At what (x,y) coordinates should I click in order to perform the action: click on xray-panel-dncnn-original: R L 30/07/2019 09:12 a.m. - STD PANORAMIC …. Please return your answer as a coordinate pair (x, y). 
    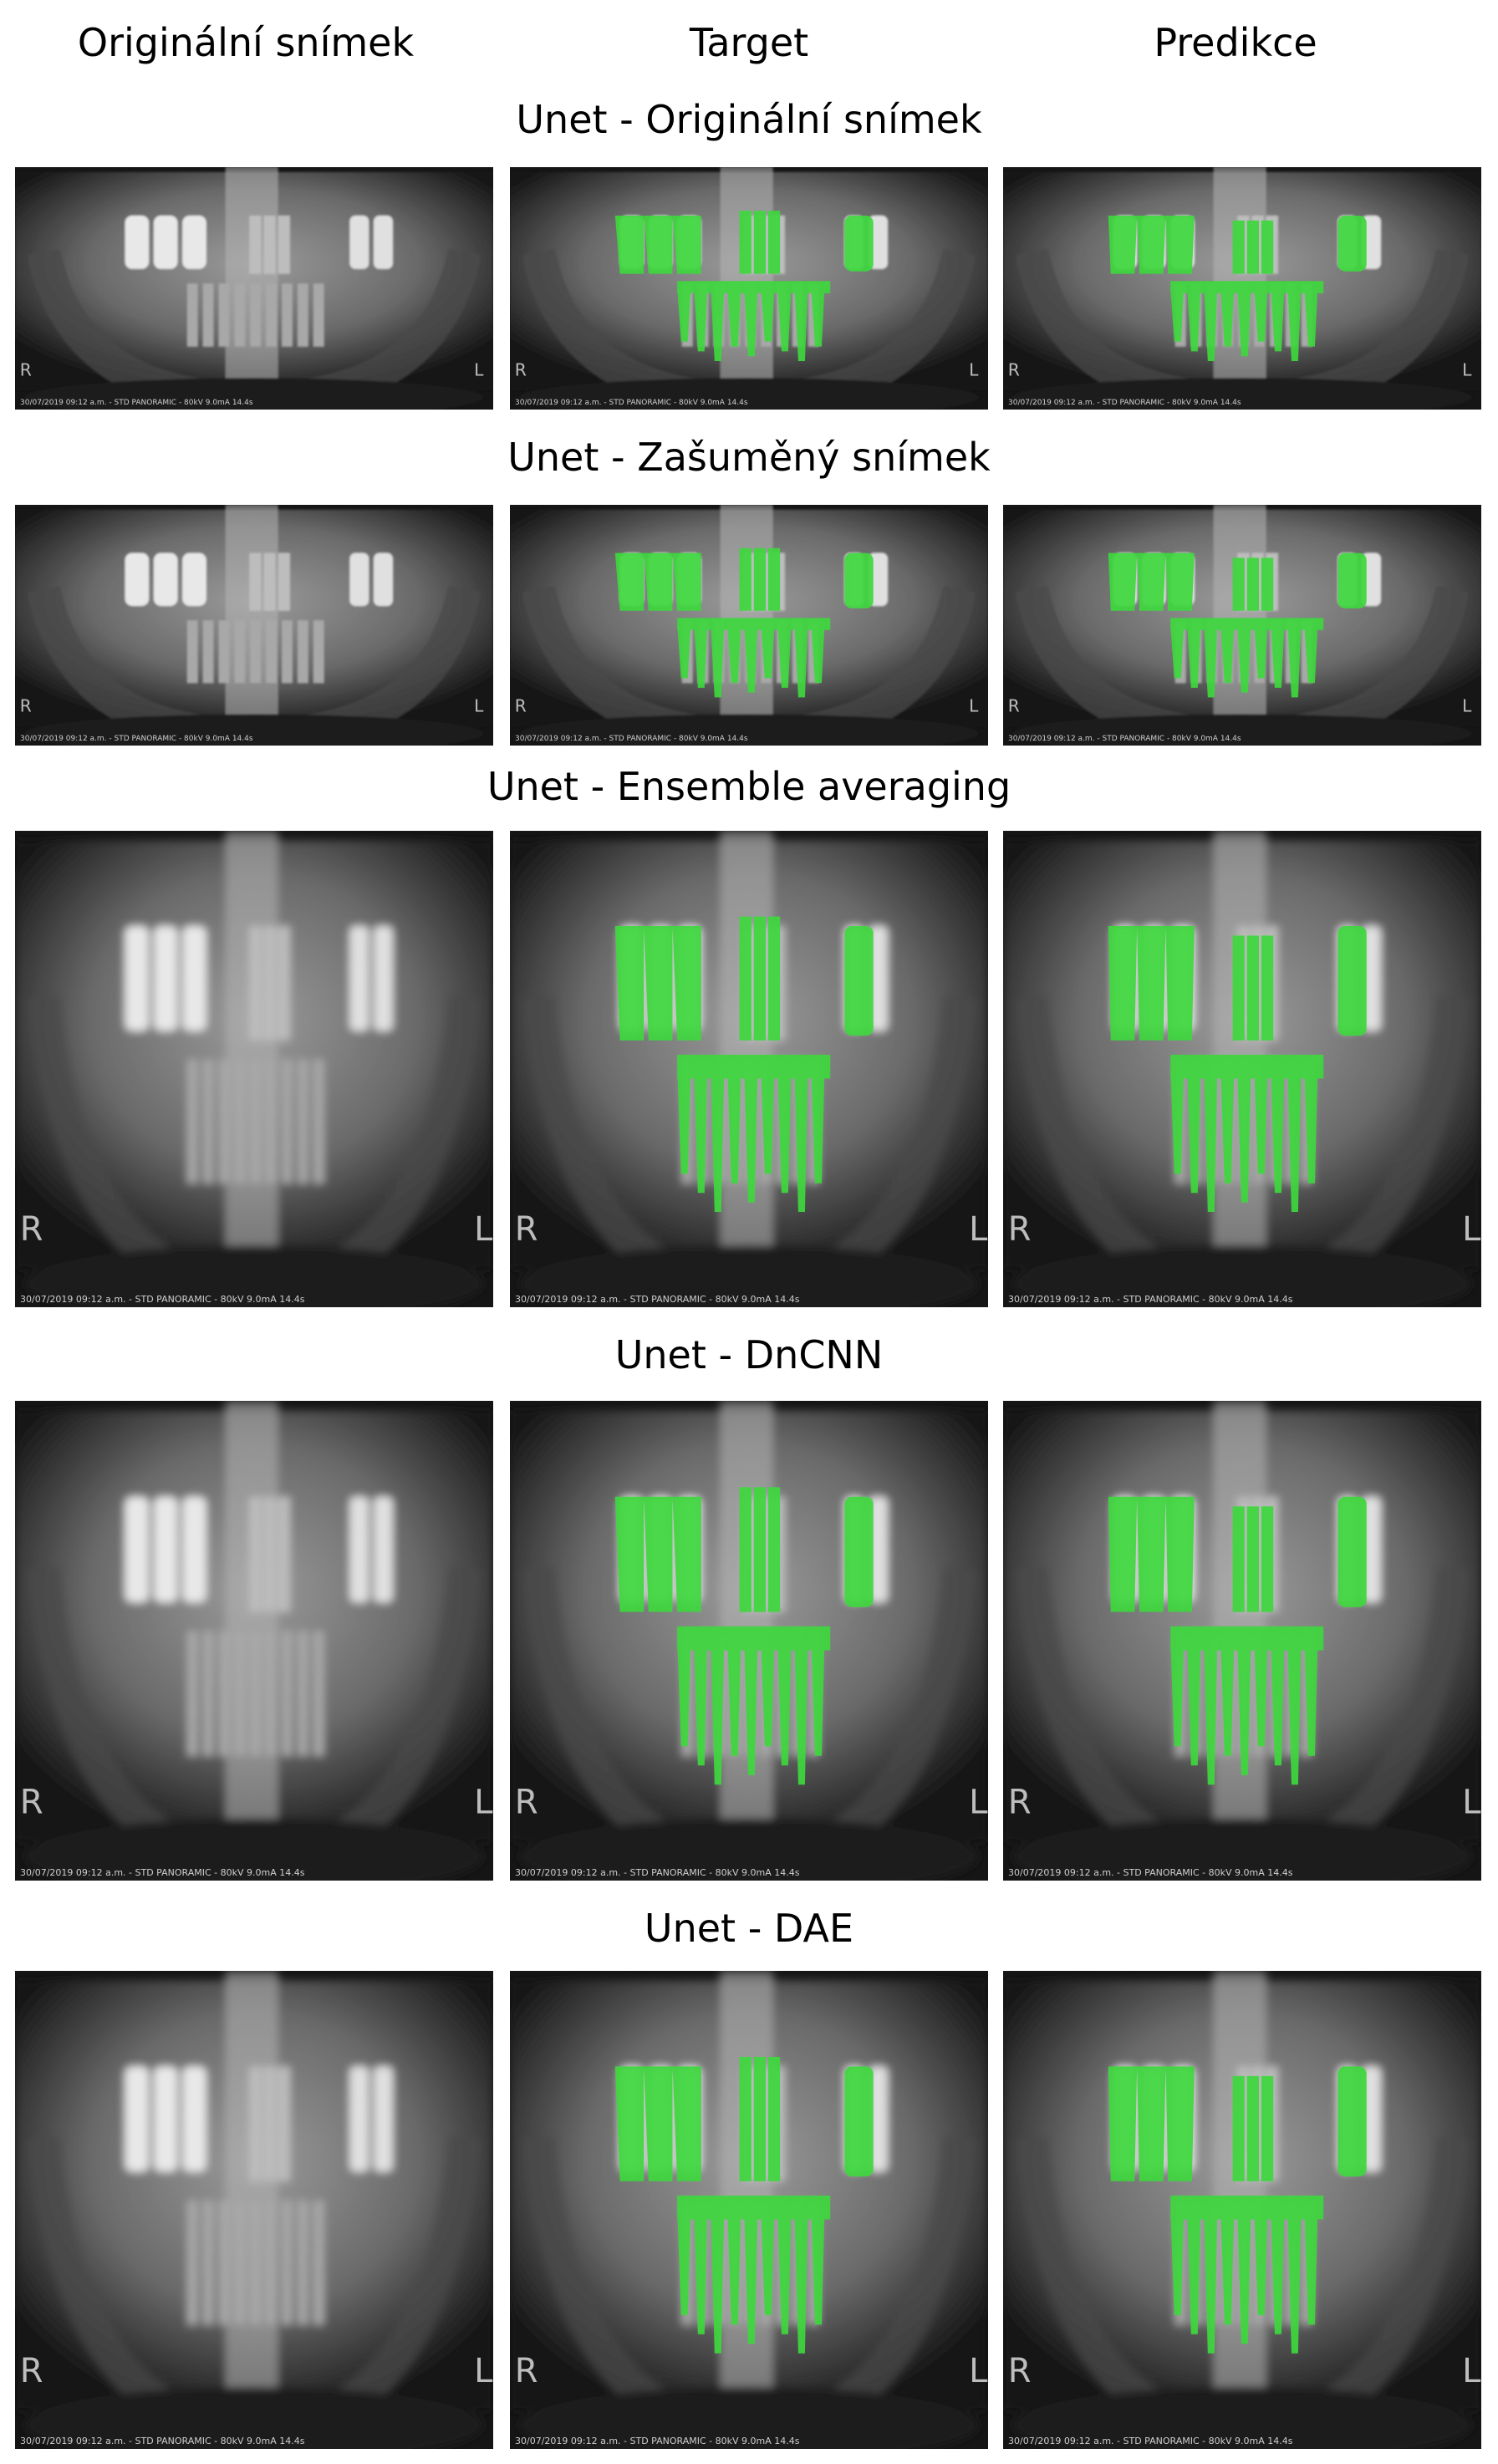
    Looking at the image, I should click on (254, 1641).